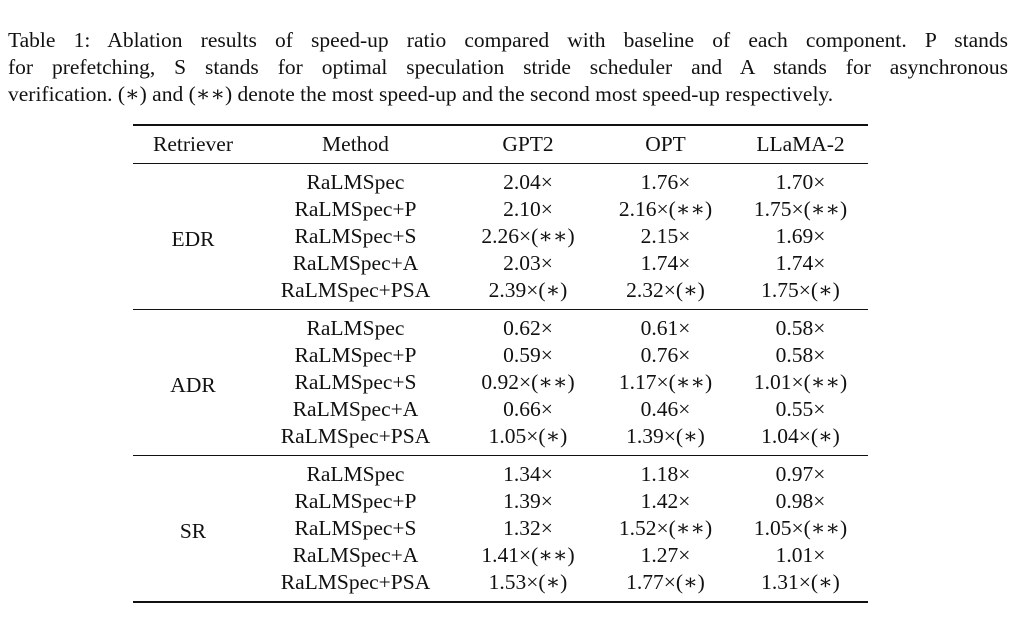 This screenshot has width=1024, height=639. Describe the element at coordinates (665, 209) in the screenshot. I see `cell-opt: 2.16×(∗∗)` at that location.